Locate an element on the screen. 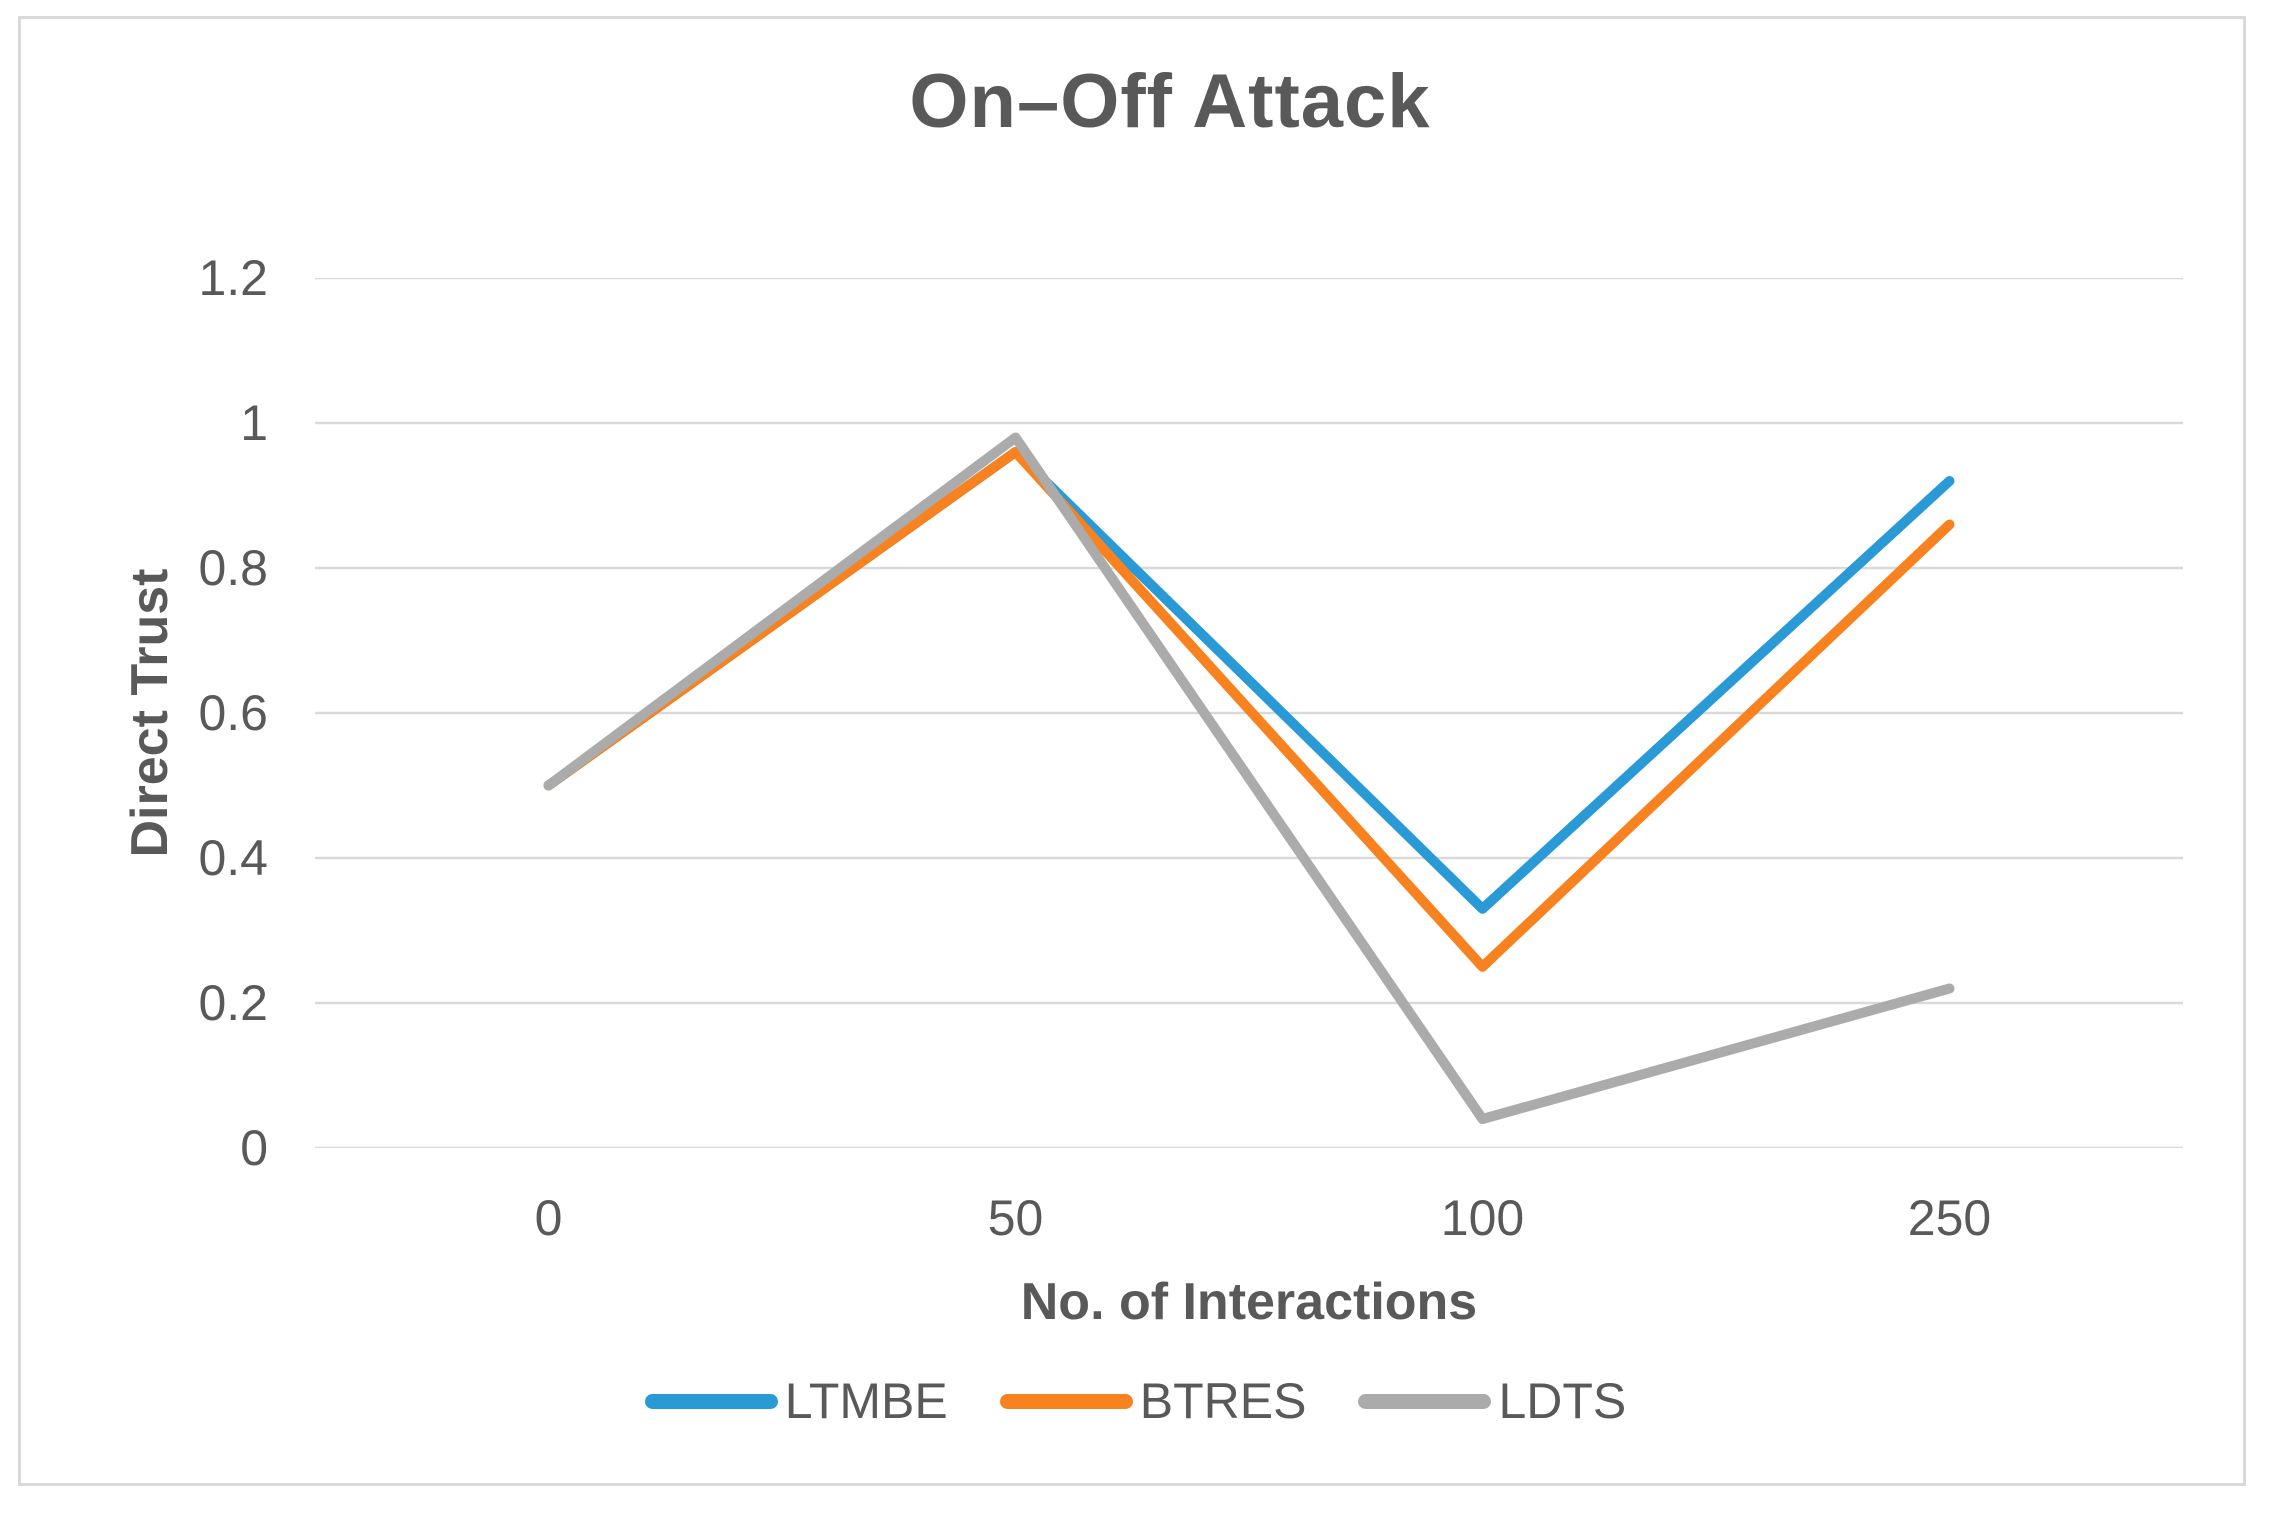 This screenshot has height=1513, width=2271. x-tick-label: 100 is located at coordinates (1482, 1218).